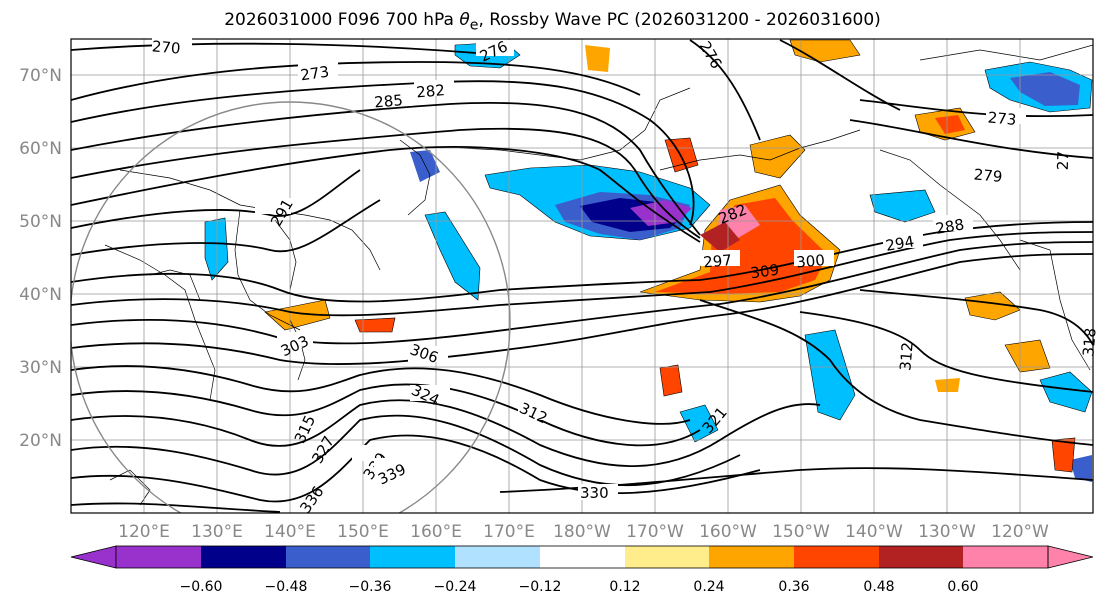  I want to click on colorbar-extend-low, so click(93, 557).